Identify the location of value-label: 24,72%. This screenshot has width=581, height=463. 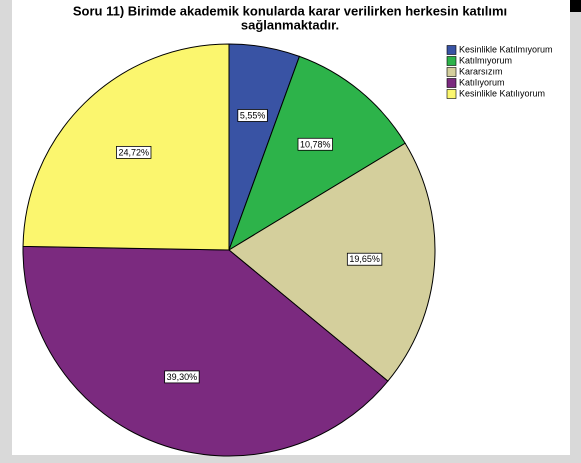
(133, 152).